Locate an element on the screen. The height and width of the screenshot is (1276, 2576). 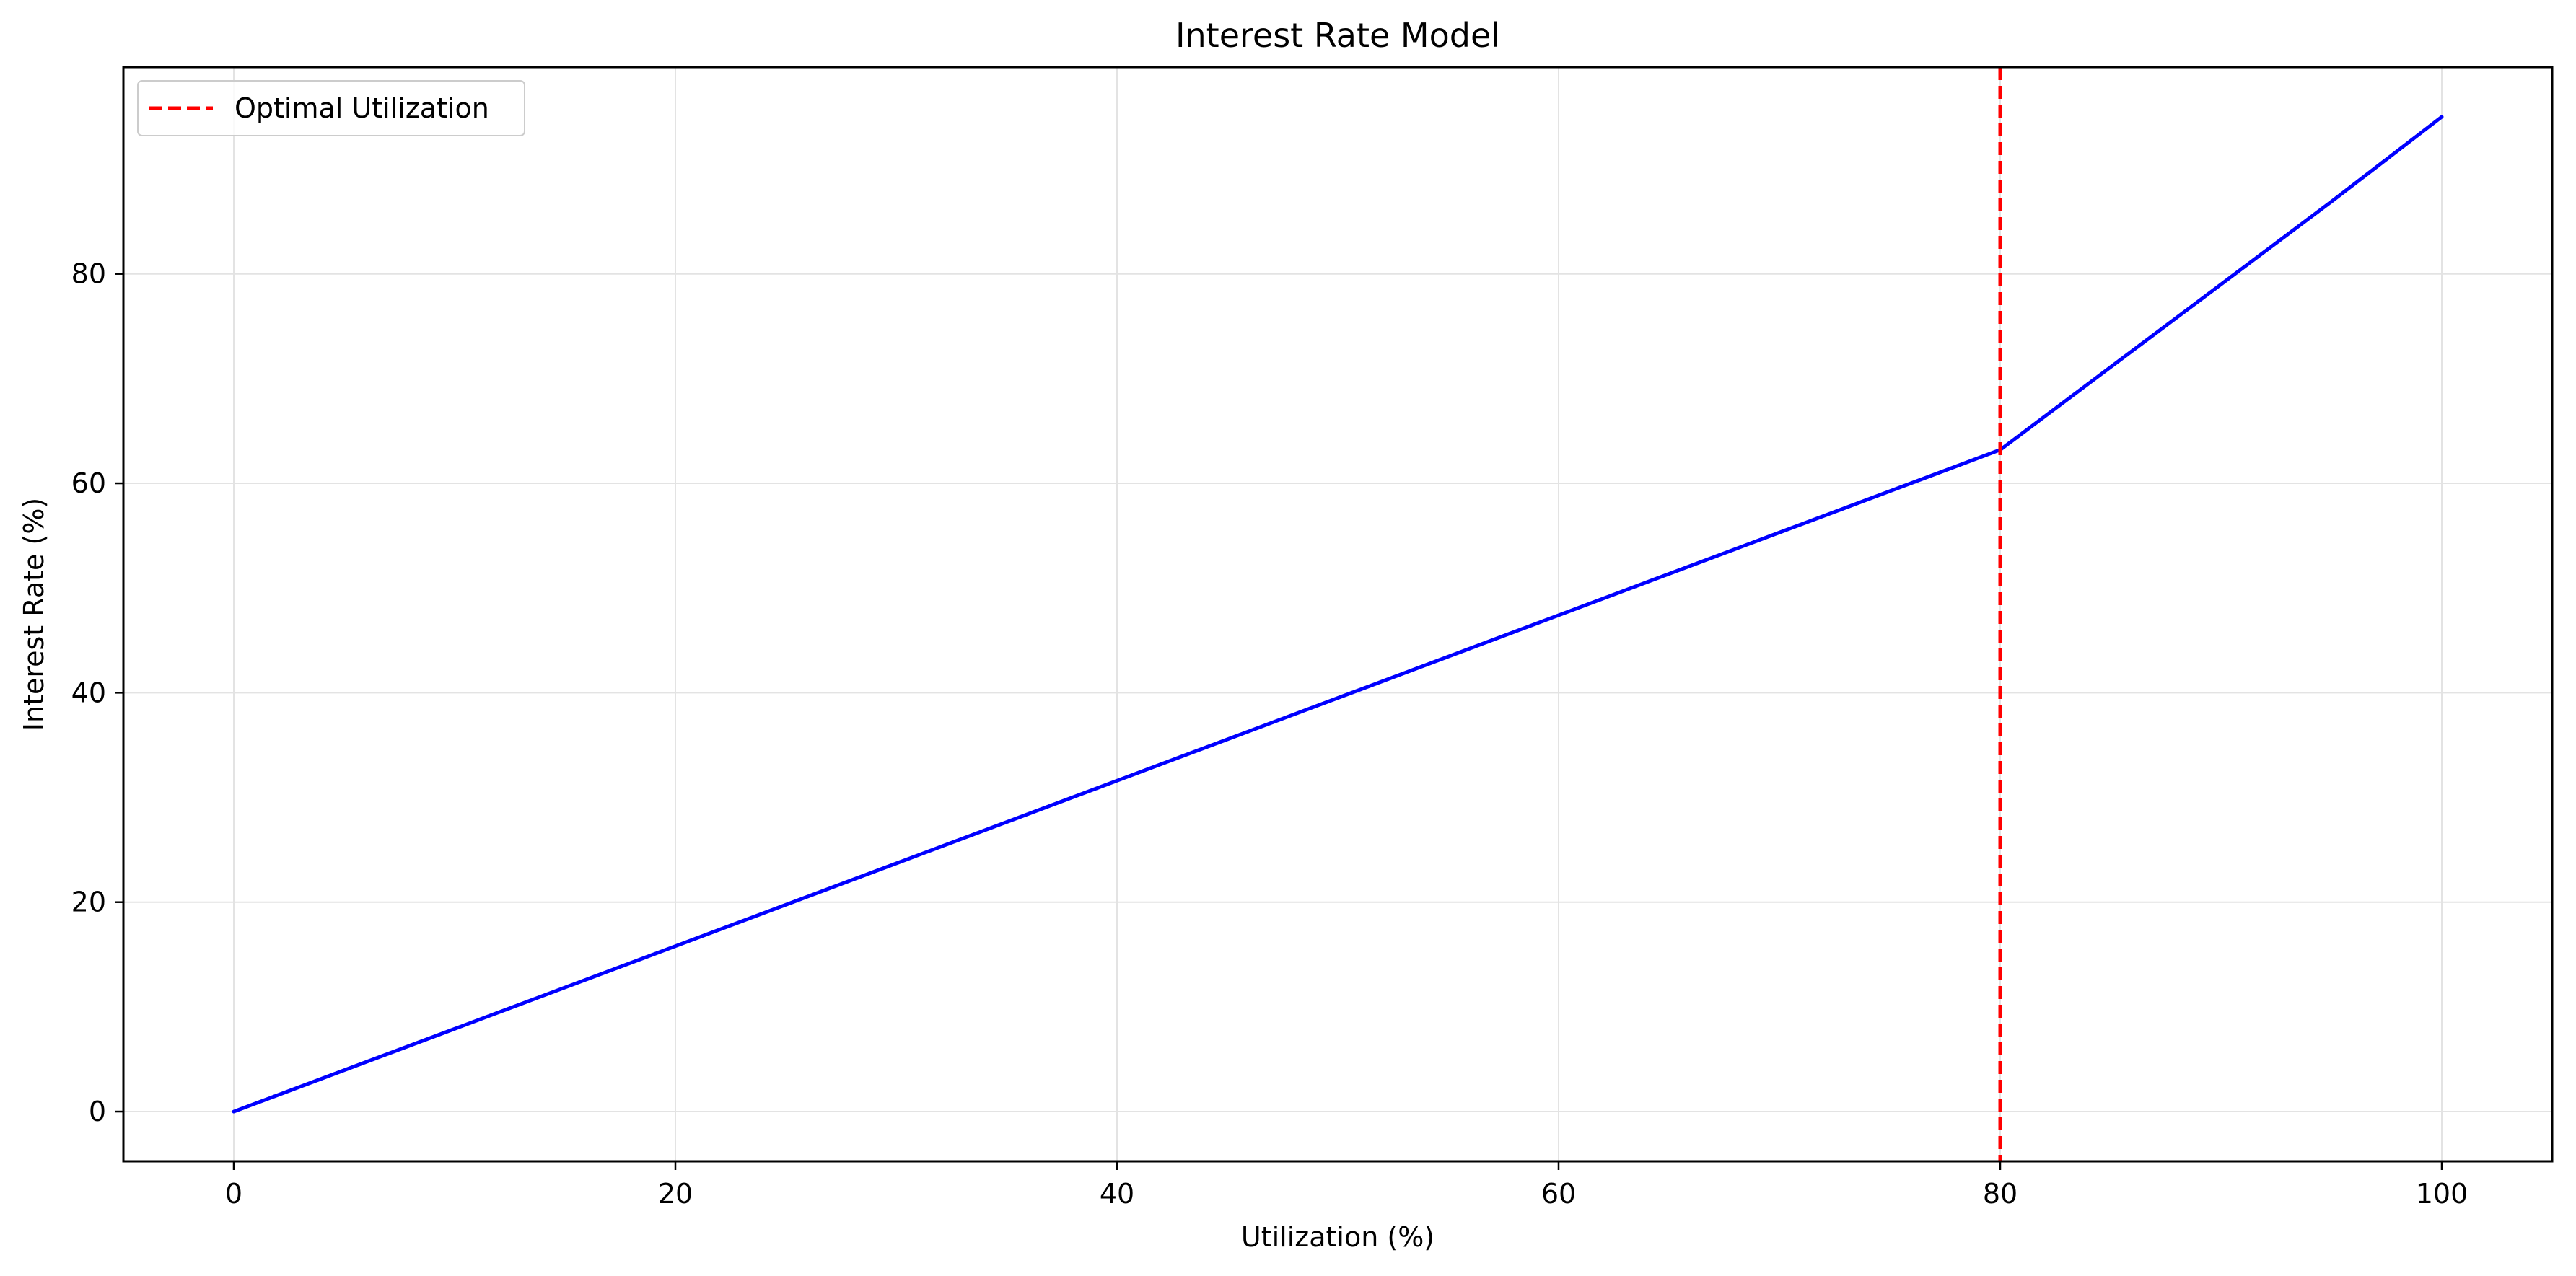
x-tick-label: 0 is located at coordinates (233, 1194).